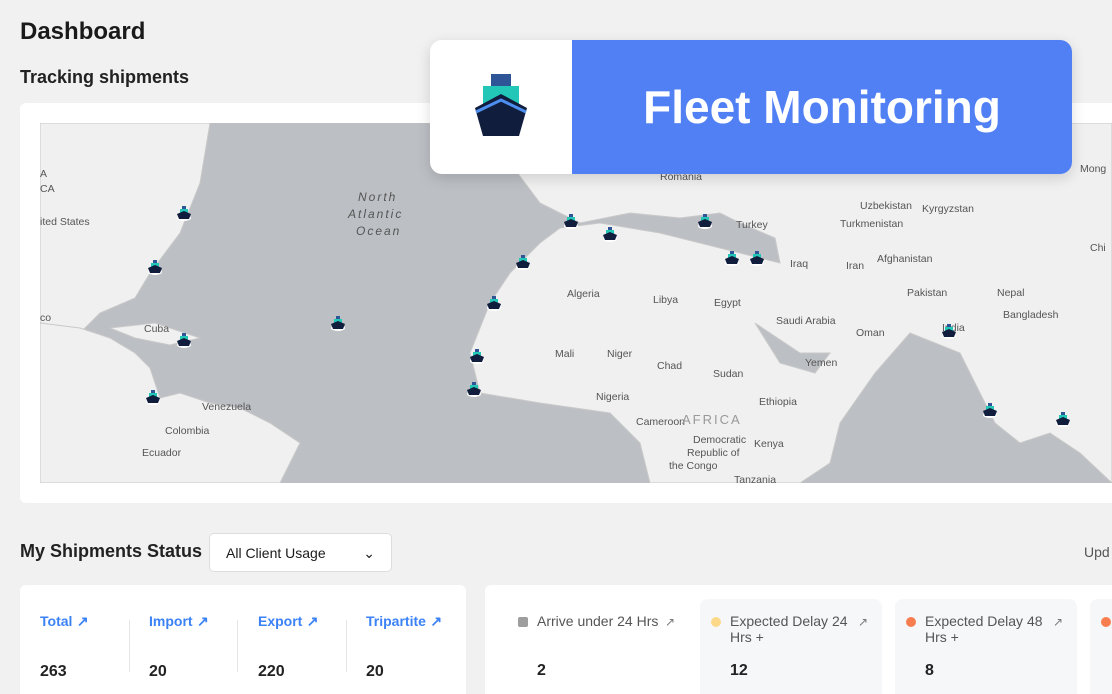 The width and height of the screenshot is (1112, 694). I want to click on banner-title: Fleet Monitoring, so click(822, 107).